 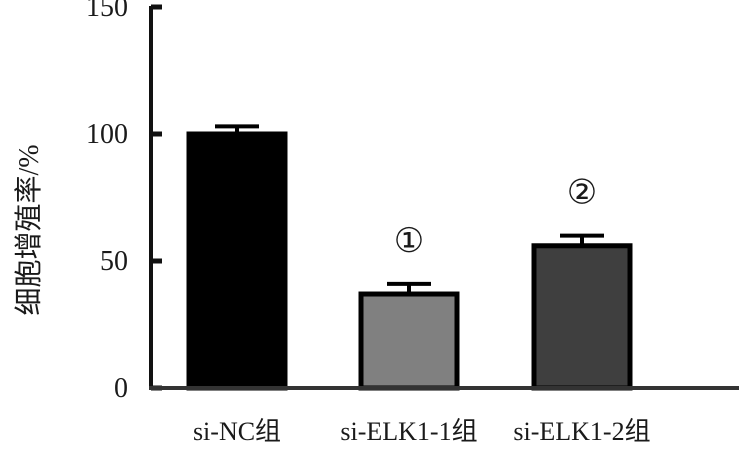 I want to click on significance-marker: ②, so click(x=582, y=193).